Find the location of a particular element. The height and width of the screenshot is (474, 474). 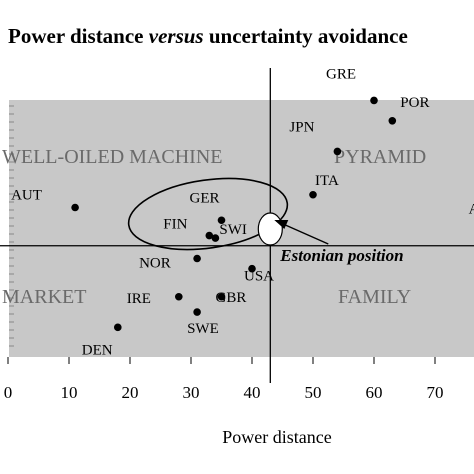

data-label: JPN is located at coordinates (301, 127).